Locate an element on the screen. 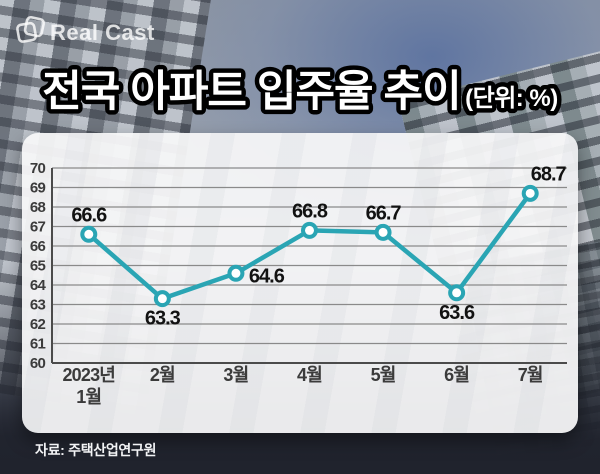  realcast-logo-icon is located at coordinates (31, 29).